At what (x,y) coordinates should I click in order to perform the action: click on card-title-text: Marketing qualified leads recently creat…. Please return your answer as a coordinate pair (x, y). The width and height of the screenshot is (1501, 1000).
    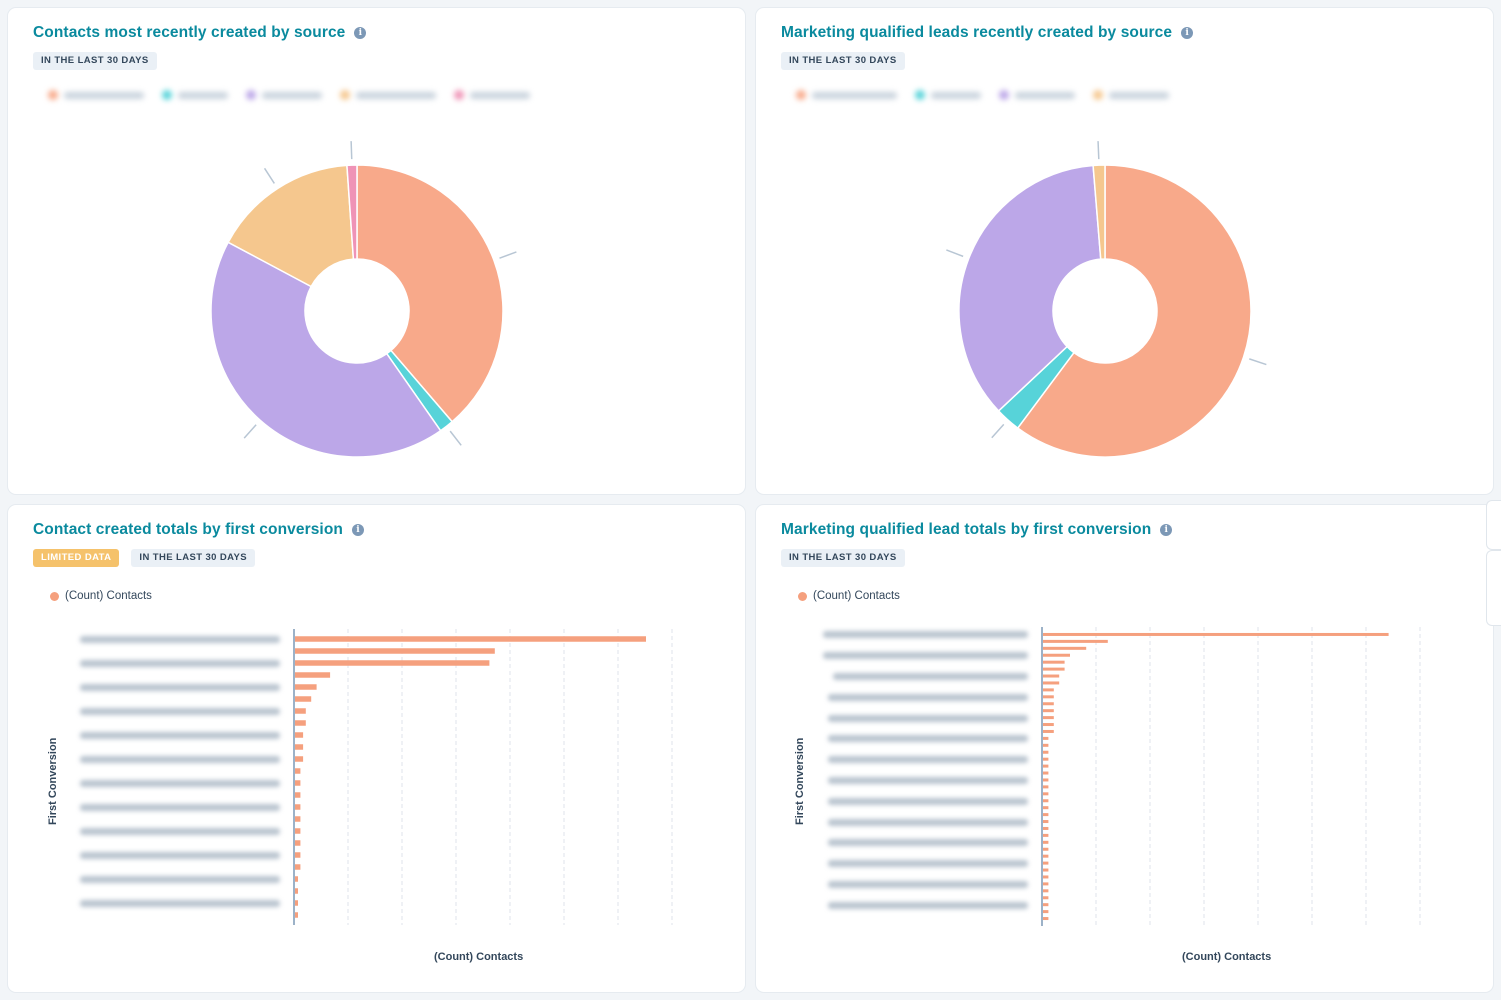
    Looking at the image, I should click on (977, 32).